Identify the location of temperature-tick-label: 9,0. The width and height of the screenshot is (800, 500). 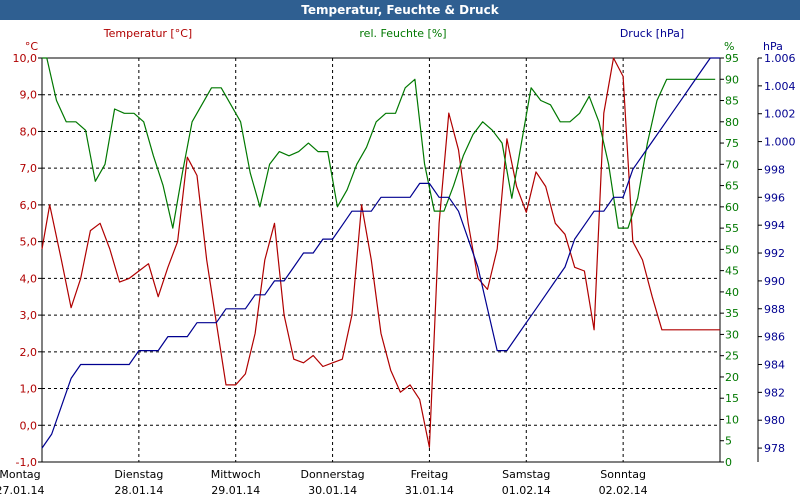
(29, 95).